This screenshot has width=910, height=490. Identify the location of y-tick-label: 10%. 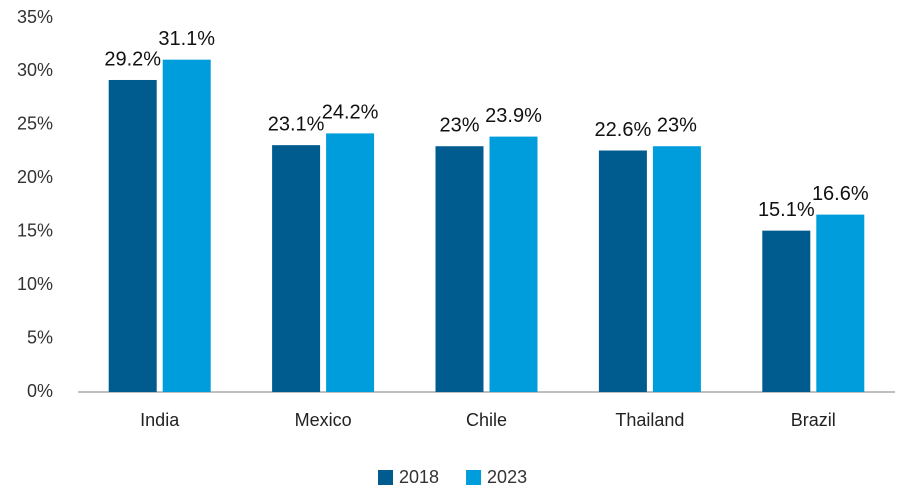
(35, 284).